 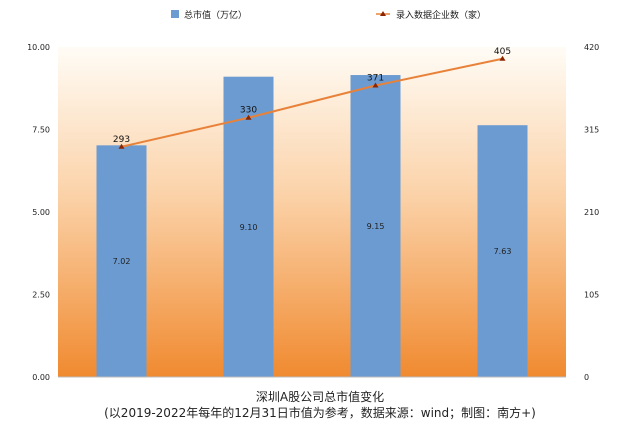 I want to click on y-right-tick-label: 315, so click(x=591, y=130).